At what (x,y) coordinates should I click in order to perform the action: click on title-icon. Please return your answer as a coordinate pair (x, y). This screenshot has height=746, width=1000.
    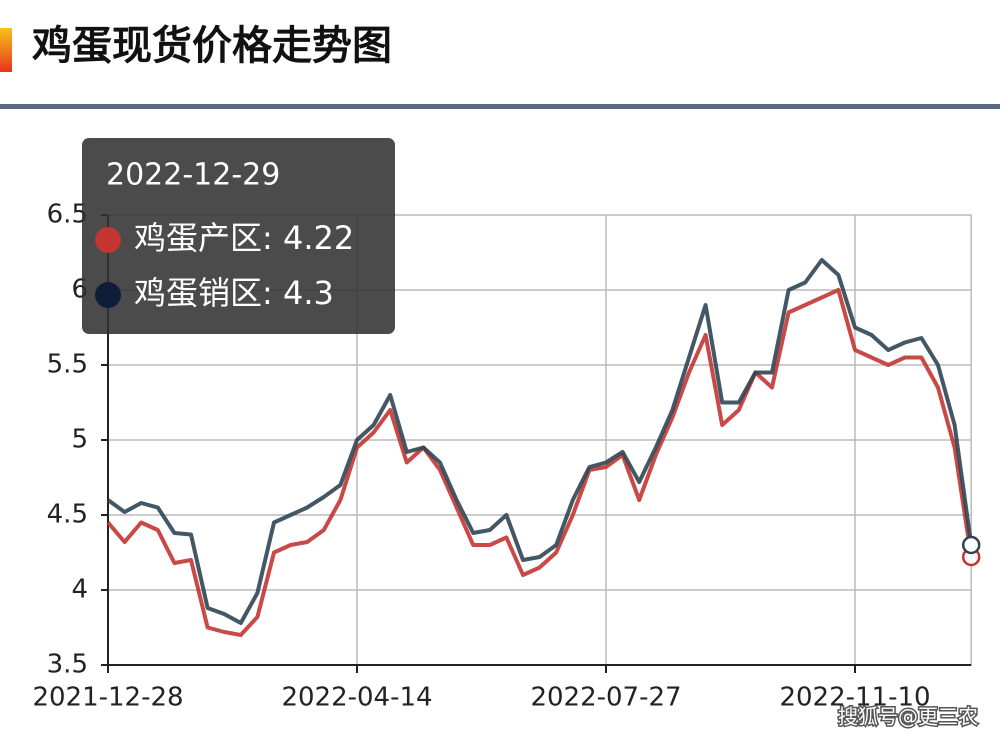
    Looking at the image, I should click on (6, 50).